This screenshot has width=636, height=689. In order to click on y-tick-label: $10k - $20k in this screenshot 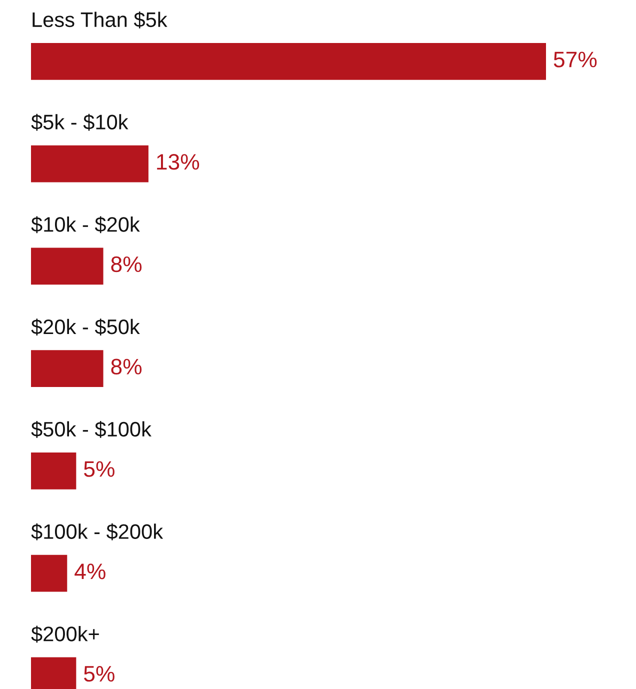, I will do `click(85, 225)`.